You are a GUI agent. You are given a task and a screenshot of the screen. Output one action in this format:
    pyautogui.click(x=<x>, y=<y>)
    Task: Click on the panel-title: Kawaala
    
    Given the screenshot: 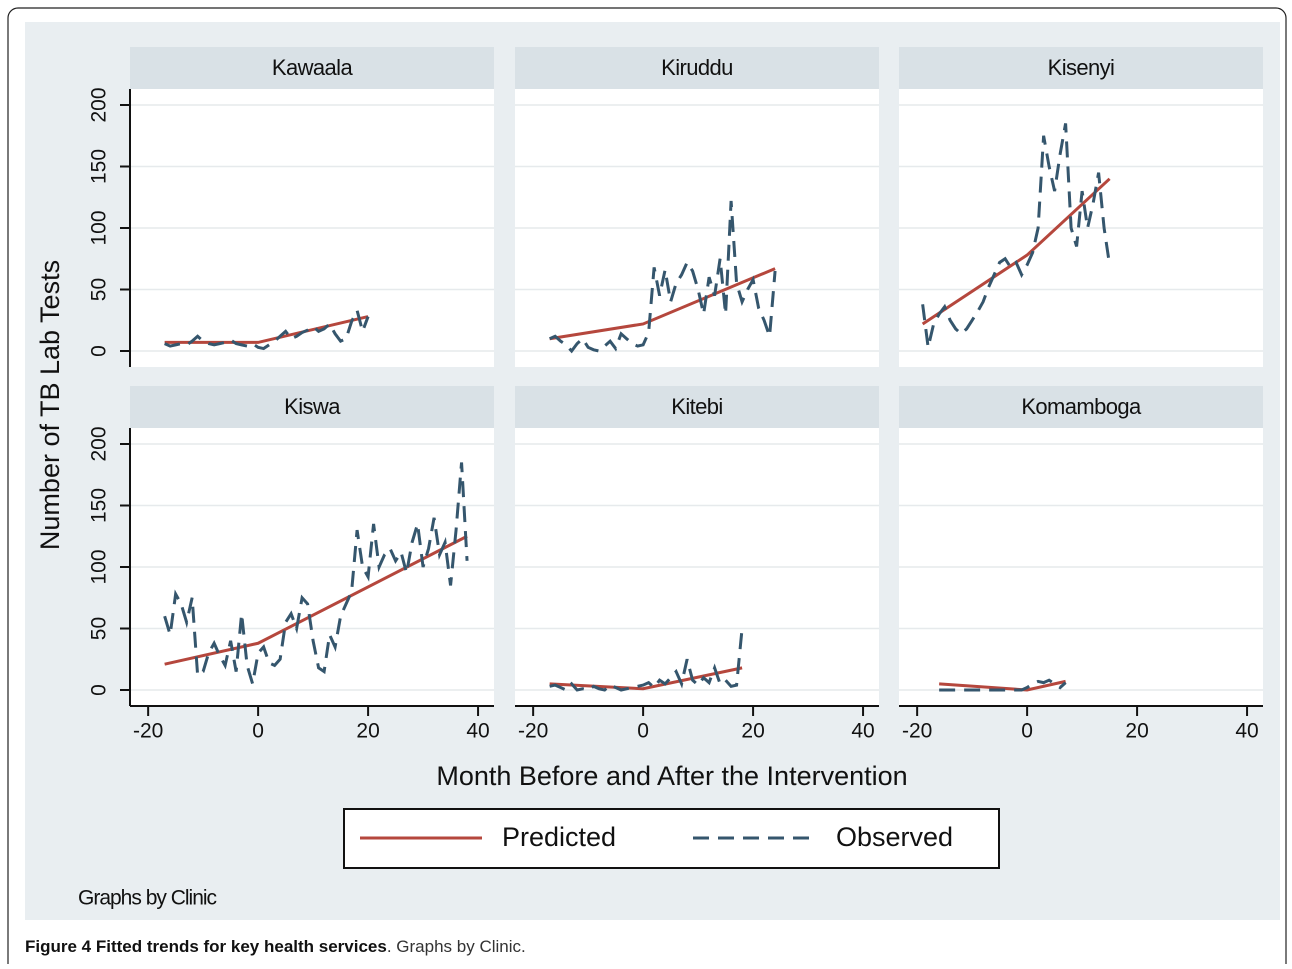 What is the action you would take?
    pyautogui.click(x=313, y=67)
    